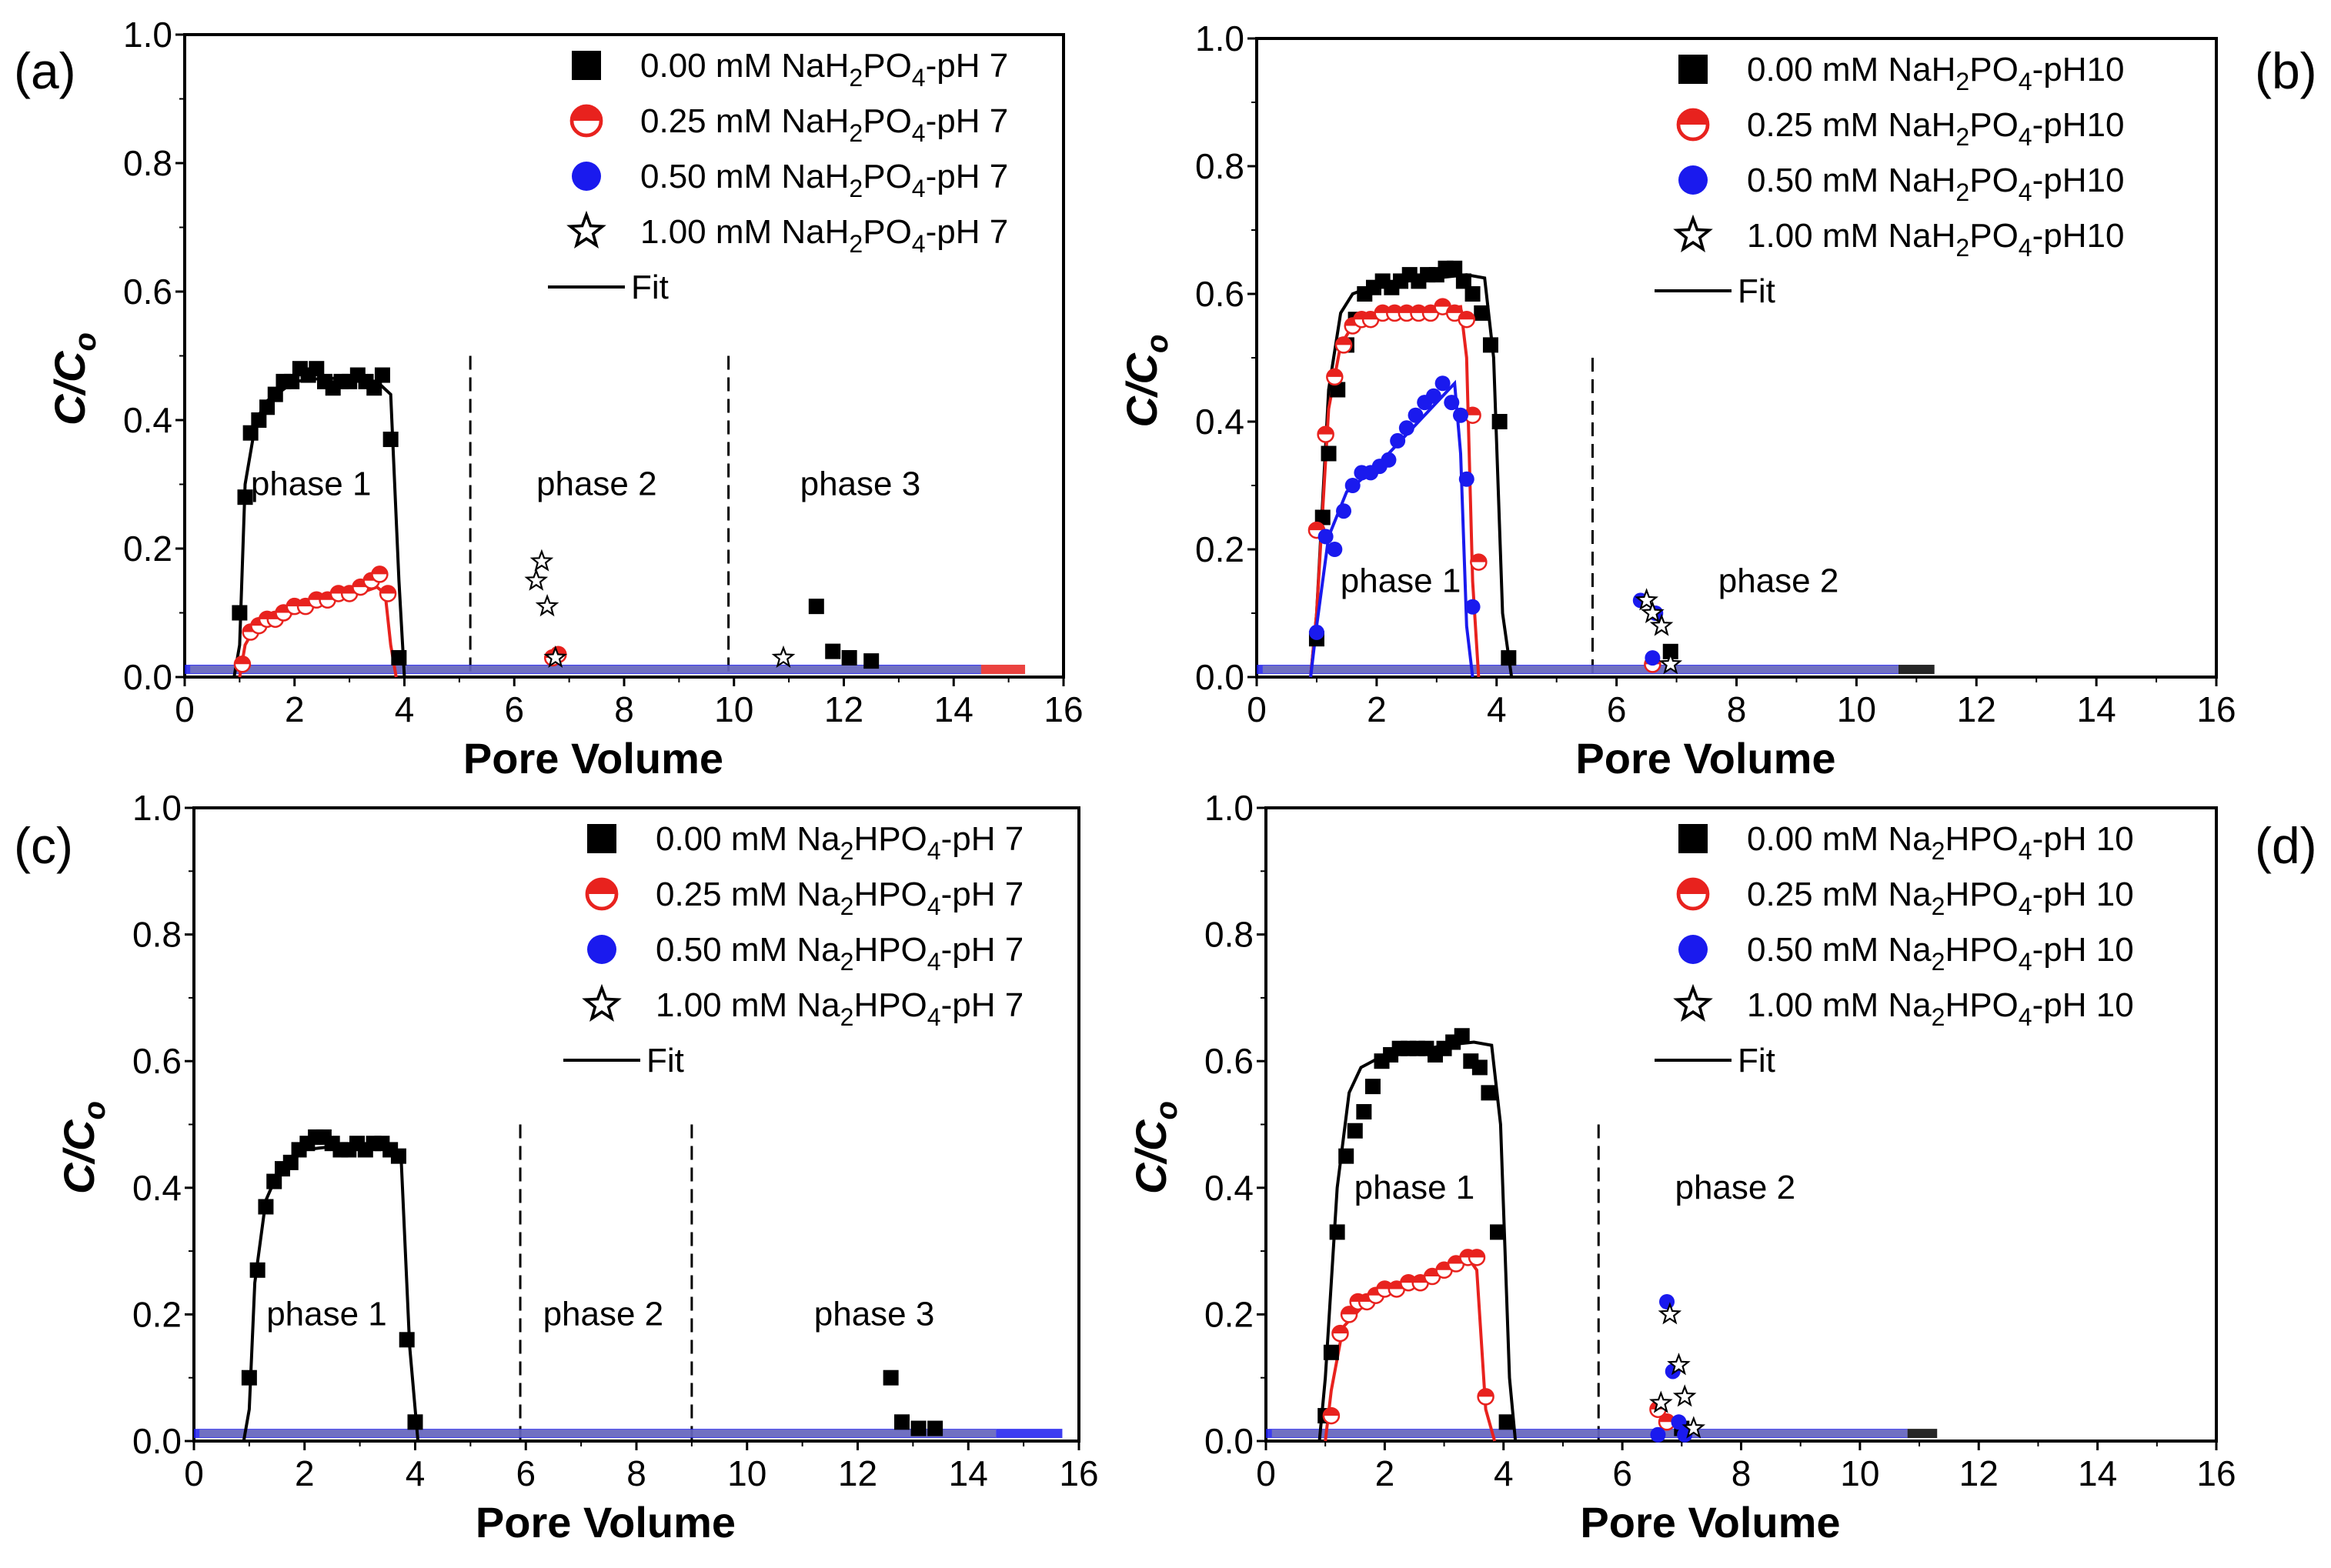  I want to click on panel-label: (d), so click(2286, 846).